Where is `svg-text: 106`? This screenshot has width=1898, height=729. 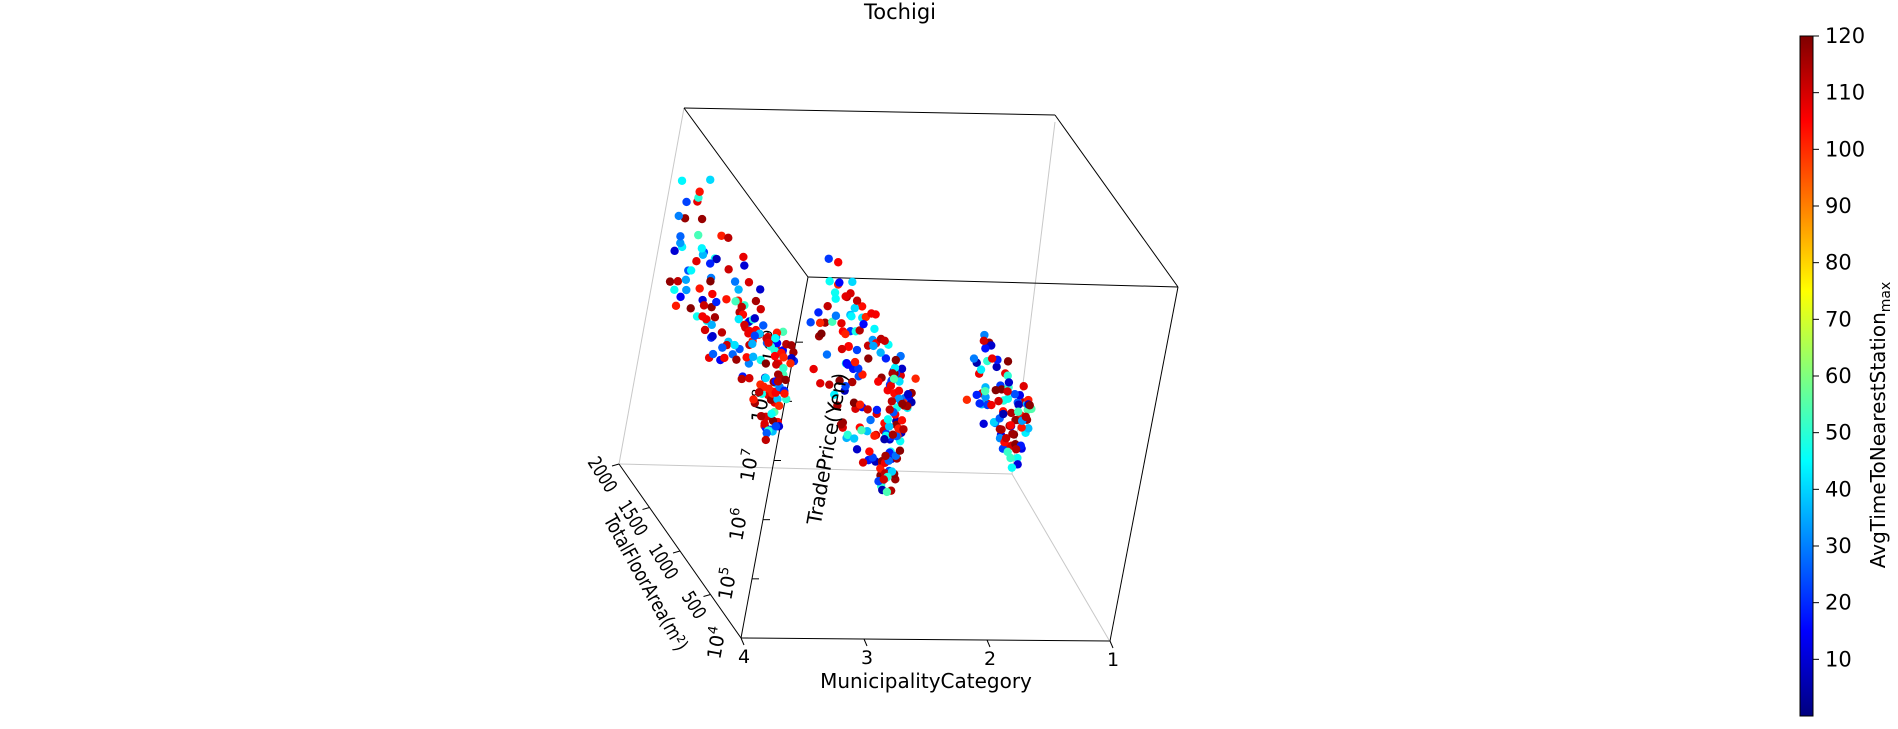 svg-text: 106 is located at coordinates (737, 524).